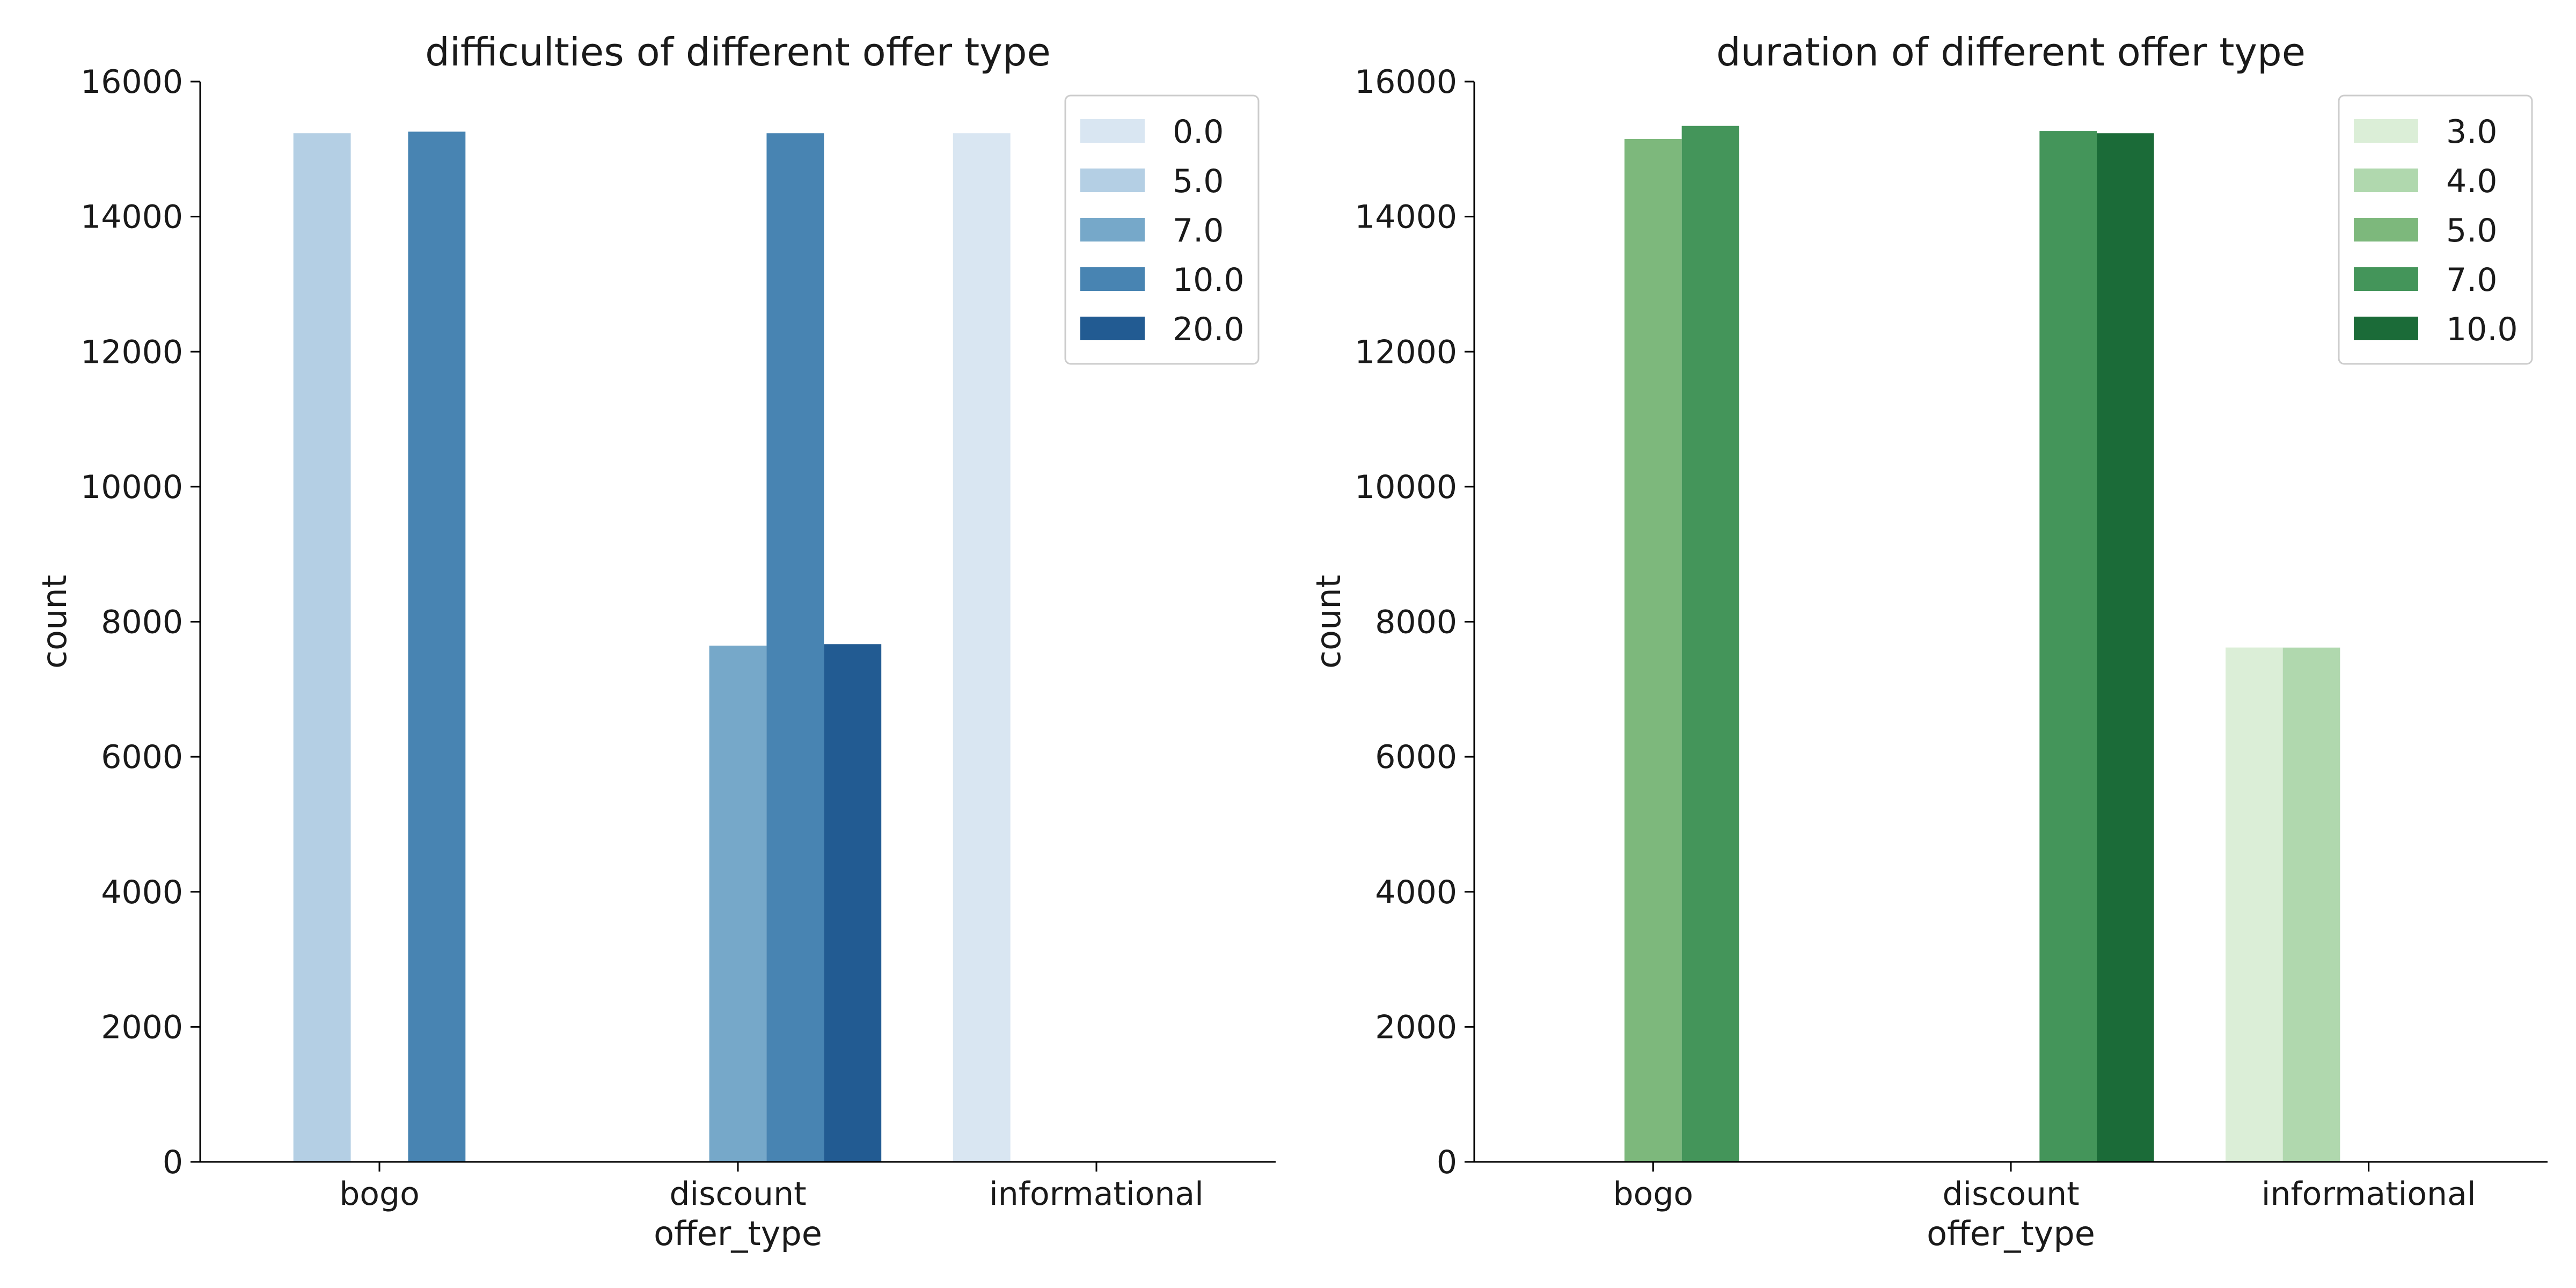 This screenshot has height=1288, width=2576. What do you see at coordinates (1209, 329) in the screenshot?
I see `legend-label: 20.0` at bounding box center [1209, 329].